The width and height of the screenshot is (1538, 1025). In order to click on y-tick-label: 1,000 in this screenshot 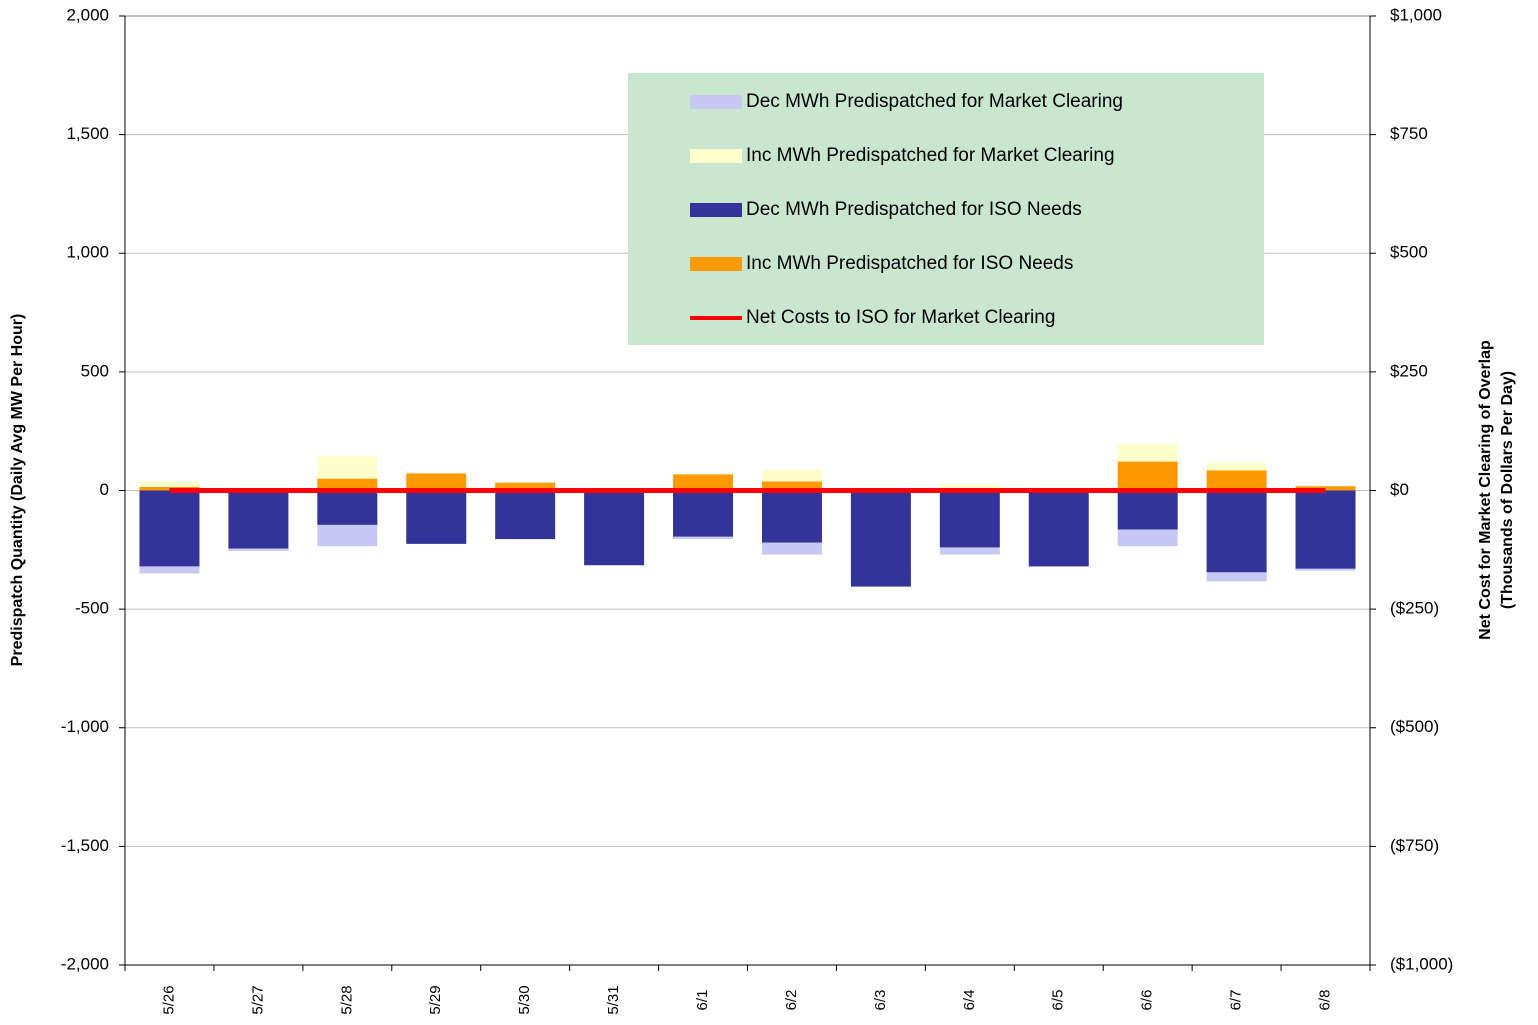, I will do `click(87, 252)`.